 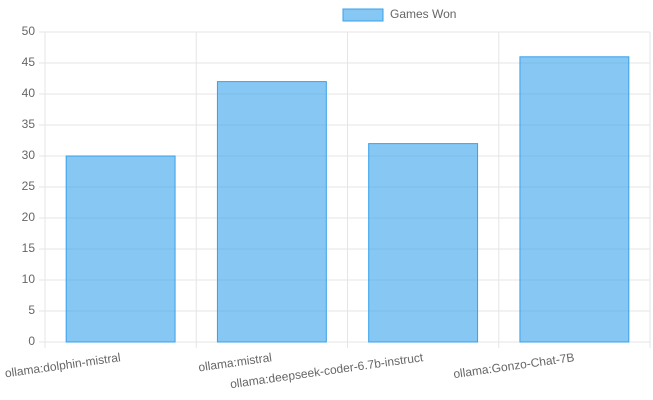 What do you see at coordinates (63, 365) in the screenshot?
I see `x-tick-label: ollama:dolphin-mistral` at bounding box center [63, 365].